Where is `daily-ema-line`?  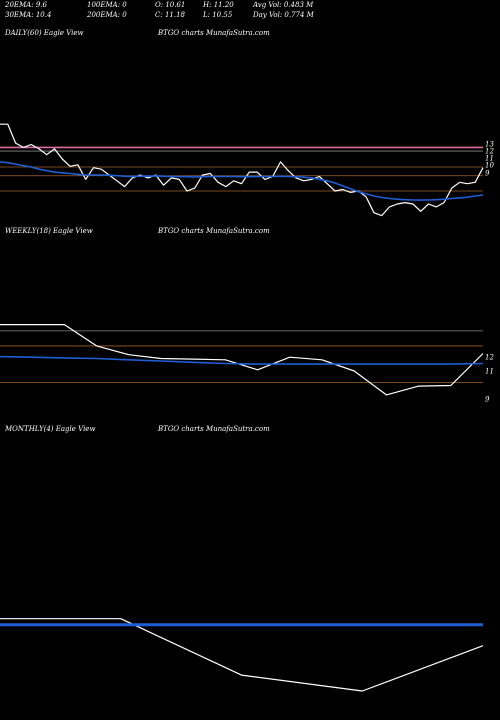 daily-ema-line is located at coordinates (242, 181).